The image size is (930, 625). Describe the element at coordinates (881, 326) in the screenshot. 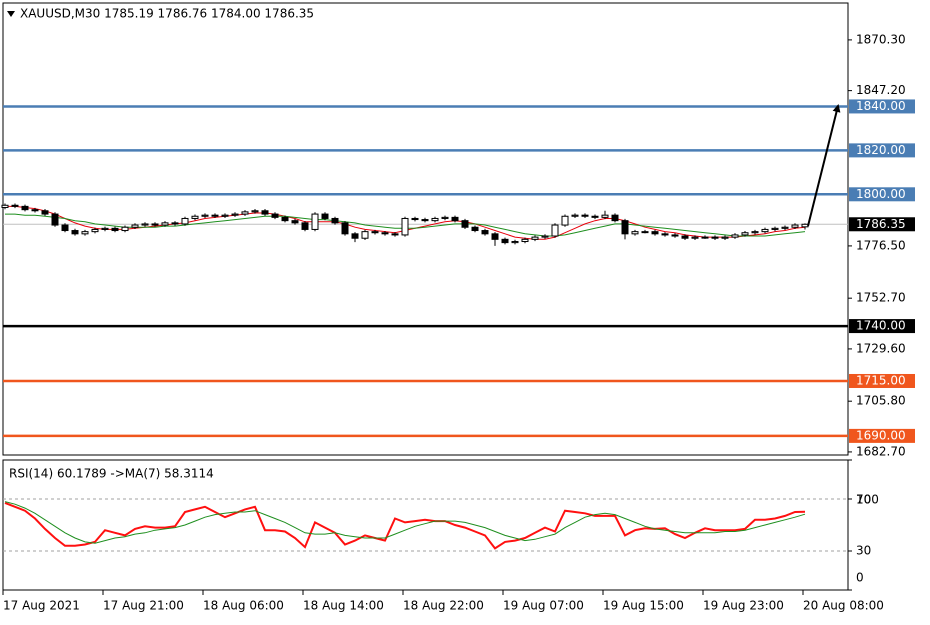

I see `level-label: 1740.00` at that location.